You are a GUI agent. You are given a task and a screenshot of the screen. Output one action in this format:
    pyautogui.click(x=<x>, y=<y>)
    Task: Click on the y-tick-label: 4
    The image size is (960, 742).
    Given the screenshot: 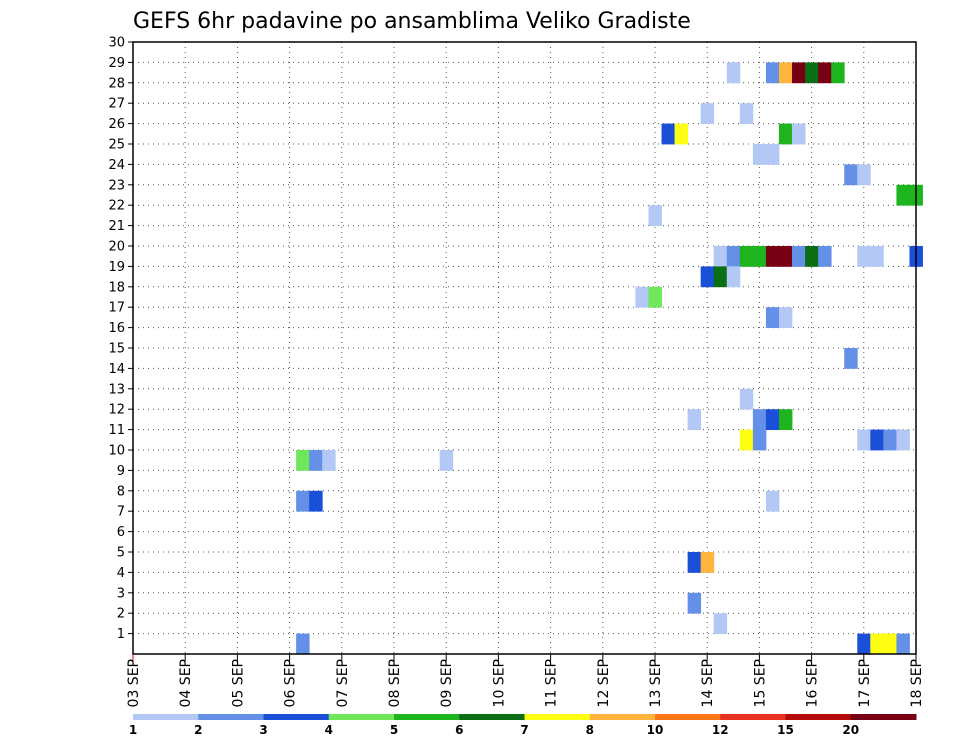 What is the action you would take?
    pyautogui.click(x=121, y=573)
    